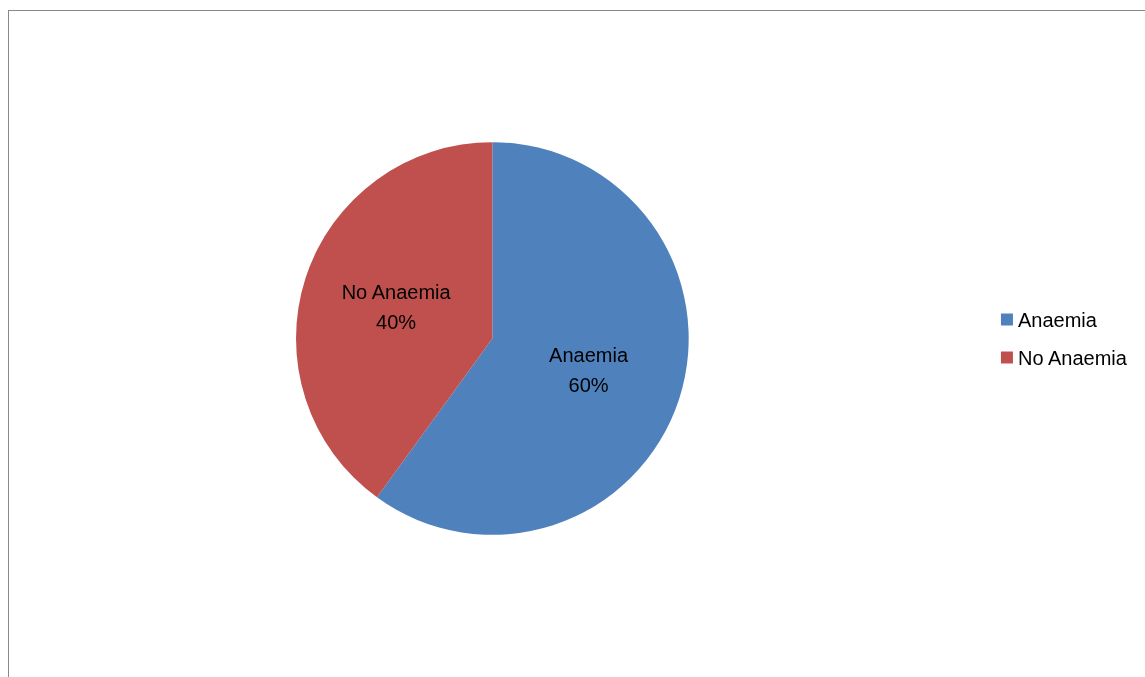 This screenshot has height=677, width=1145. Describe the element at coordinates (396, 292) in the screenshot. I see `slice-label: No Anaemia` at that location.